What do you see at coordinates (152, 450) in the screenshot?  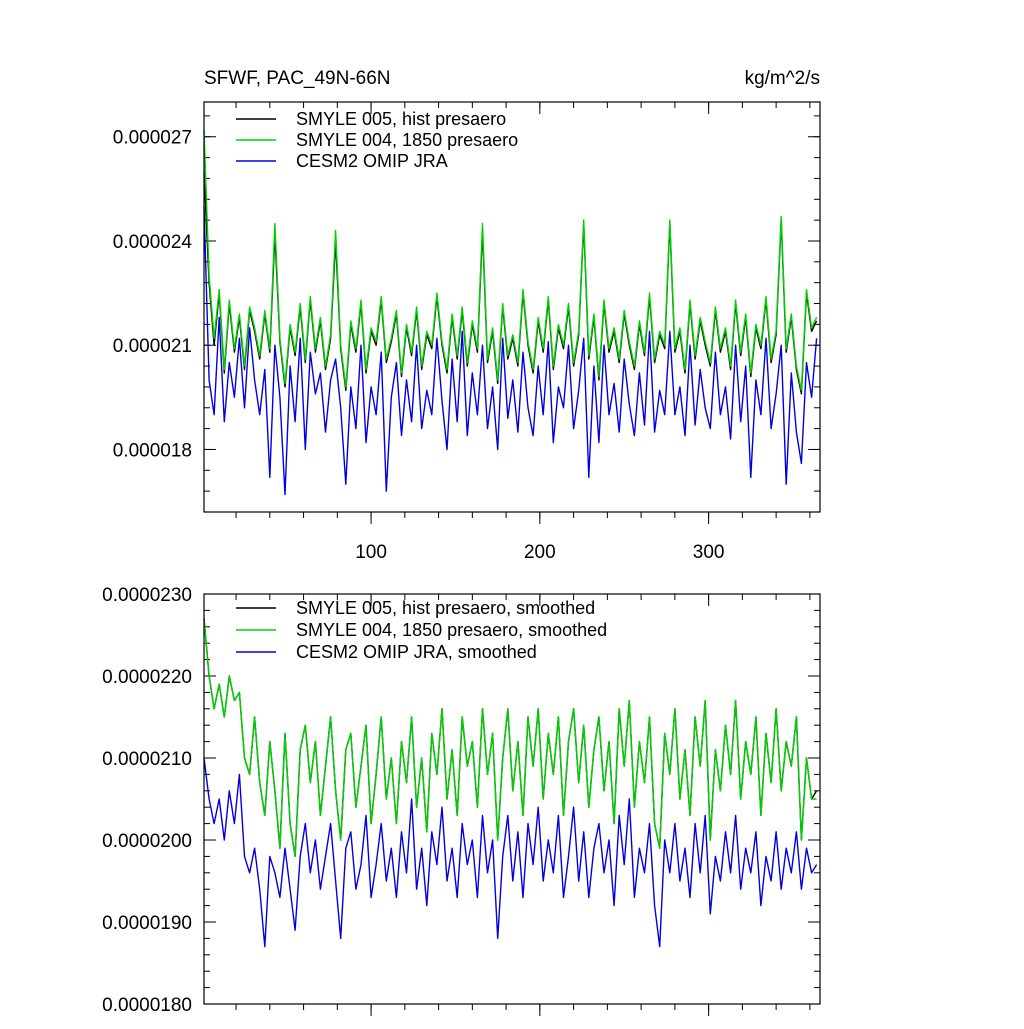 I see `y-tick-label: 0.000018` at bounding box center [152, 450].